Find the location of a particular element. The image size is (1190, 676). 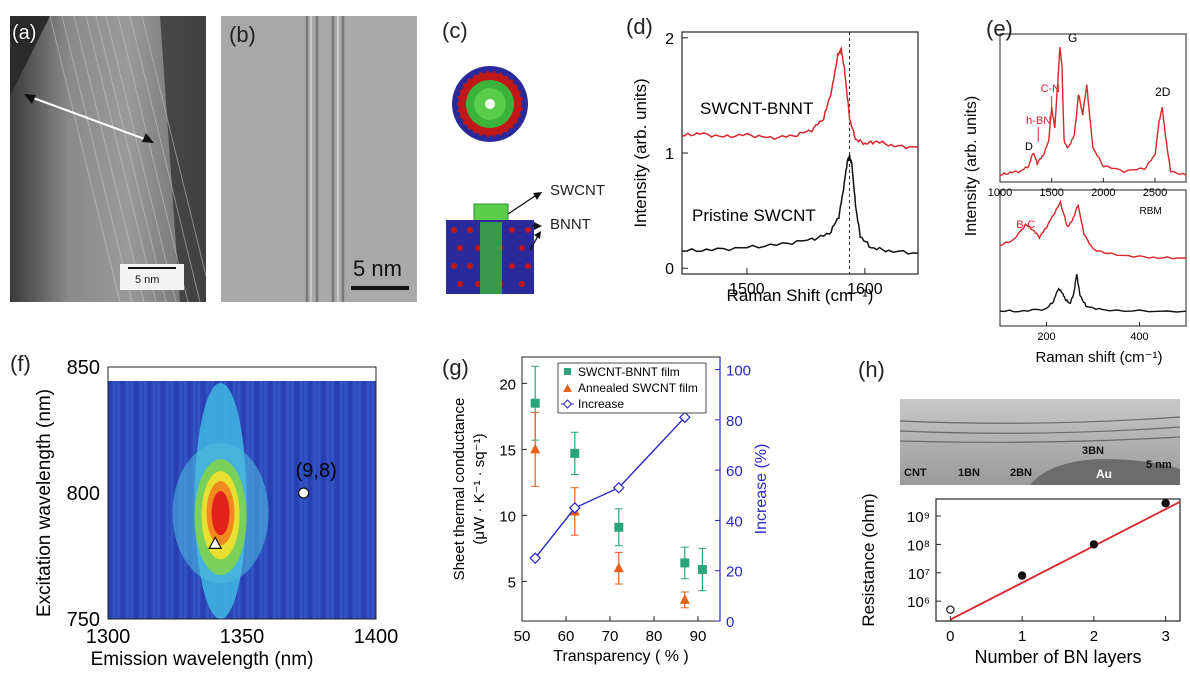

annotation-b-c: B-C is located at coordinates (1025, 225).